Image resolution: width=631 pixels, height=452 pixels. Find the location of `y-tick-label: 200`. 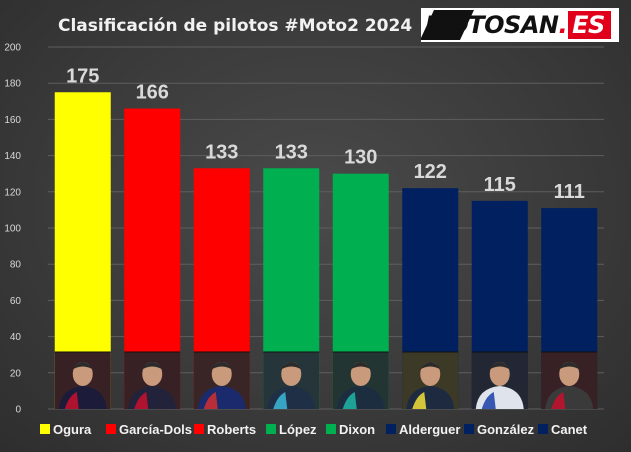

y-tick-label: 200 is located at coordinates (12, 48).